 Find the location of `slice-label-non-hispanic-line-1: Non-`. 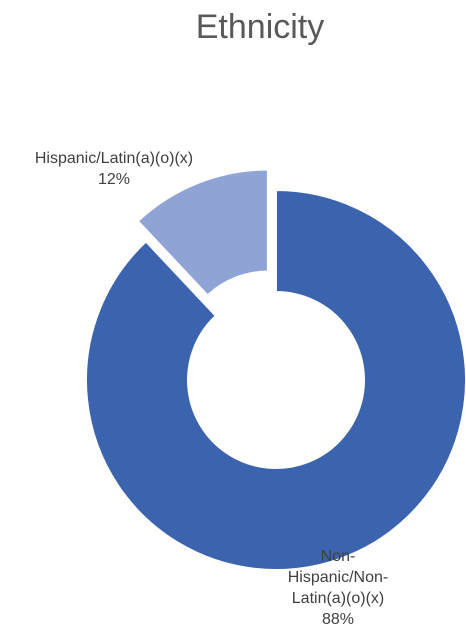

slice-label-non-hispanic-line-1: Non- is located at coordinates (338, 556).